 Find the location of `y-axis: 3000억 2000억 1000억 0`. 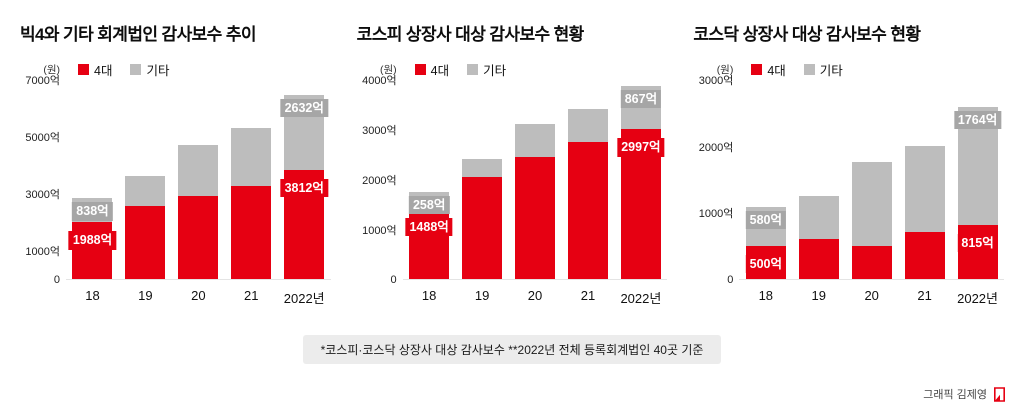

y-axis: 3000억 2000억 1000억 0 is located at coordinates (716, 180).